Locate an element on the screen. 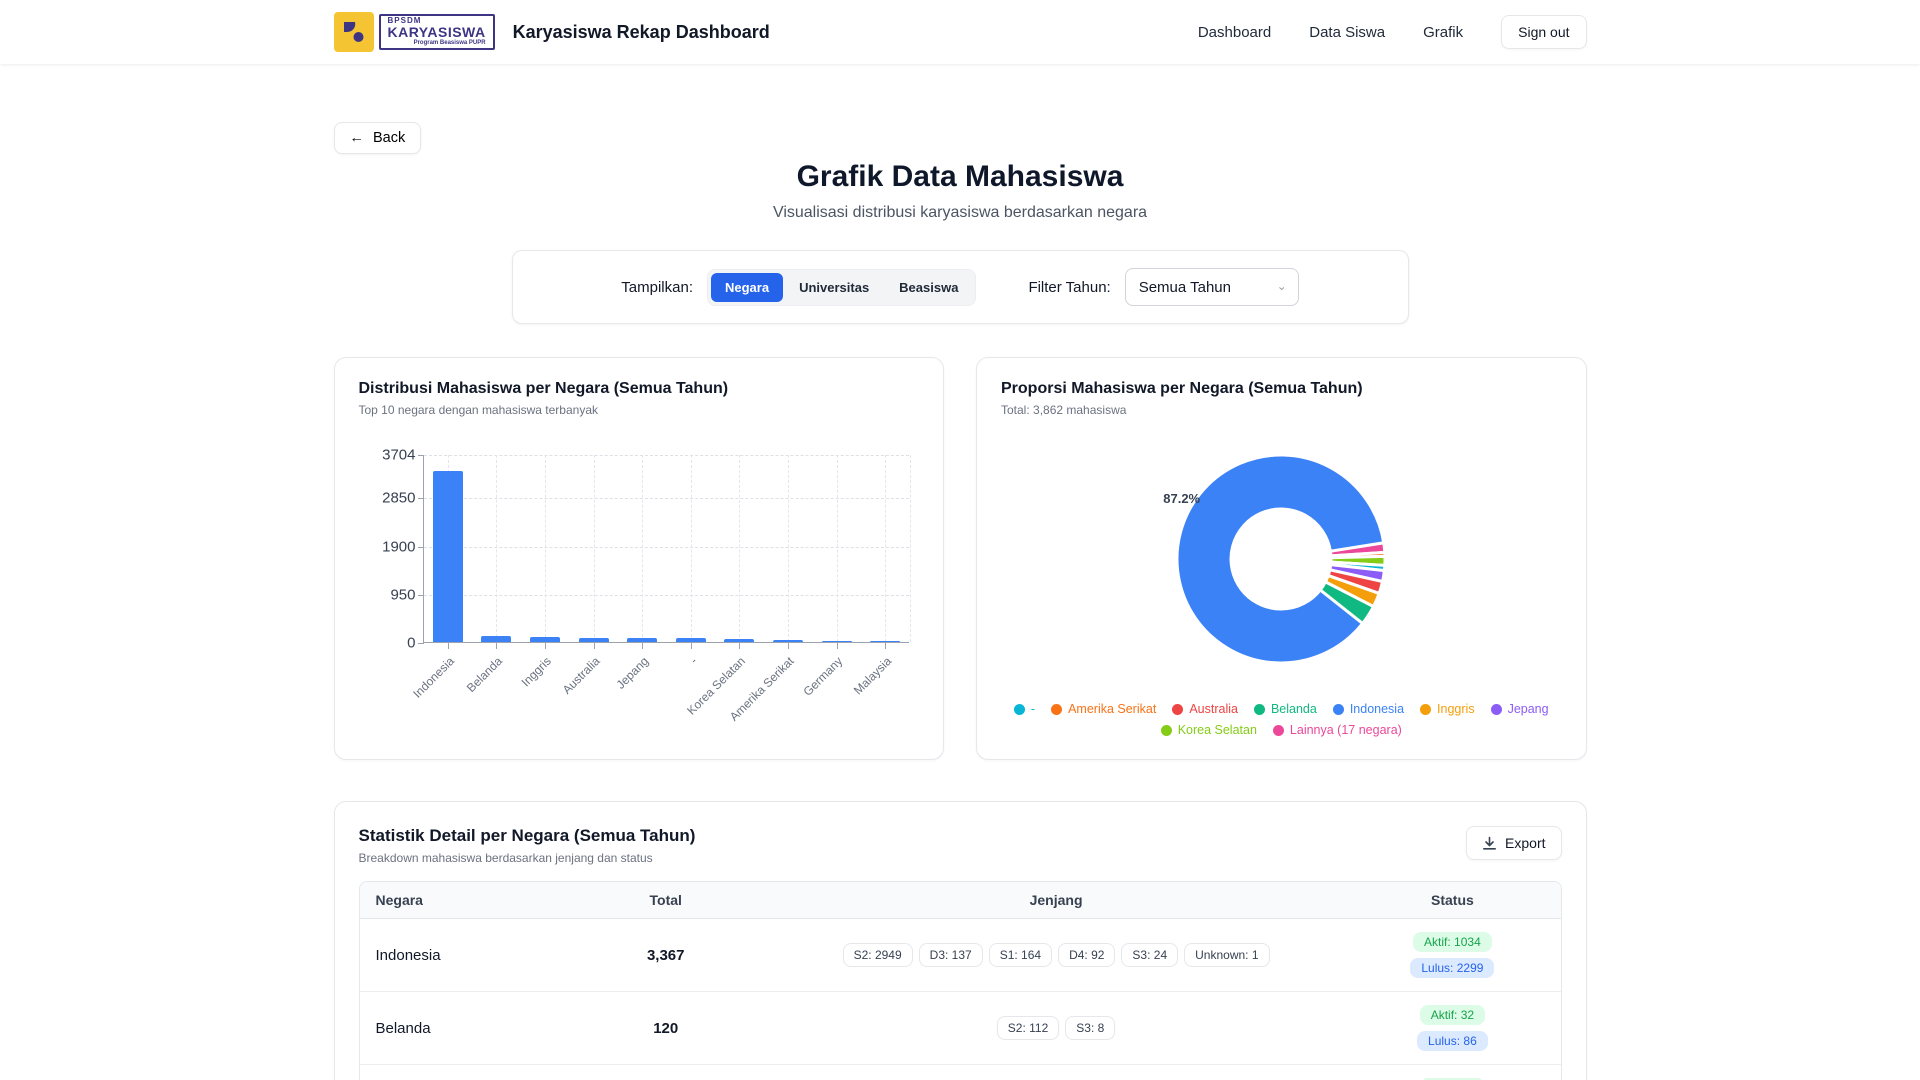 This screenshot has width=1920, height=1080. cell-jenjang: S2: 112 S3: 8 is located at coordinates (1056, 1028).